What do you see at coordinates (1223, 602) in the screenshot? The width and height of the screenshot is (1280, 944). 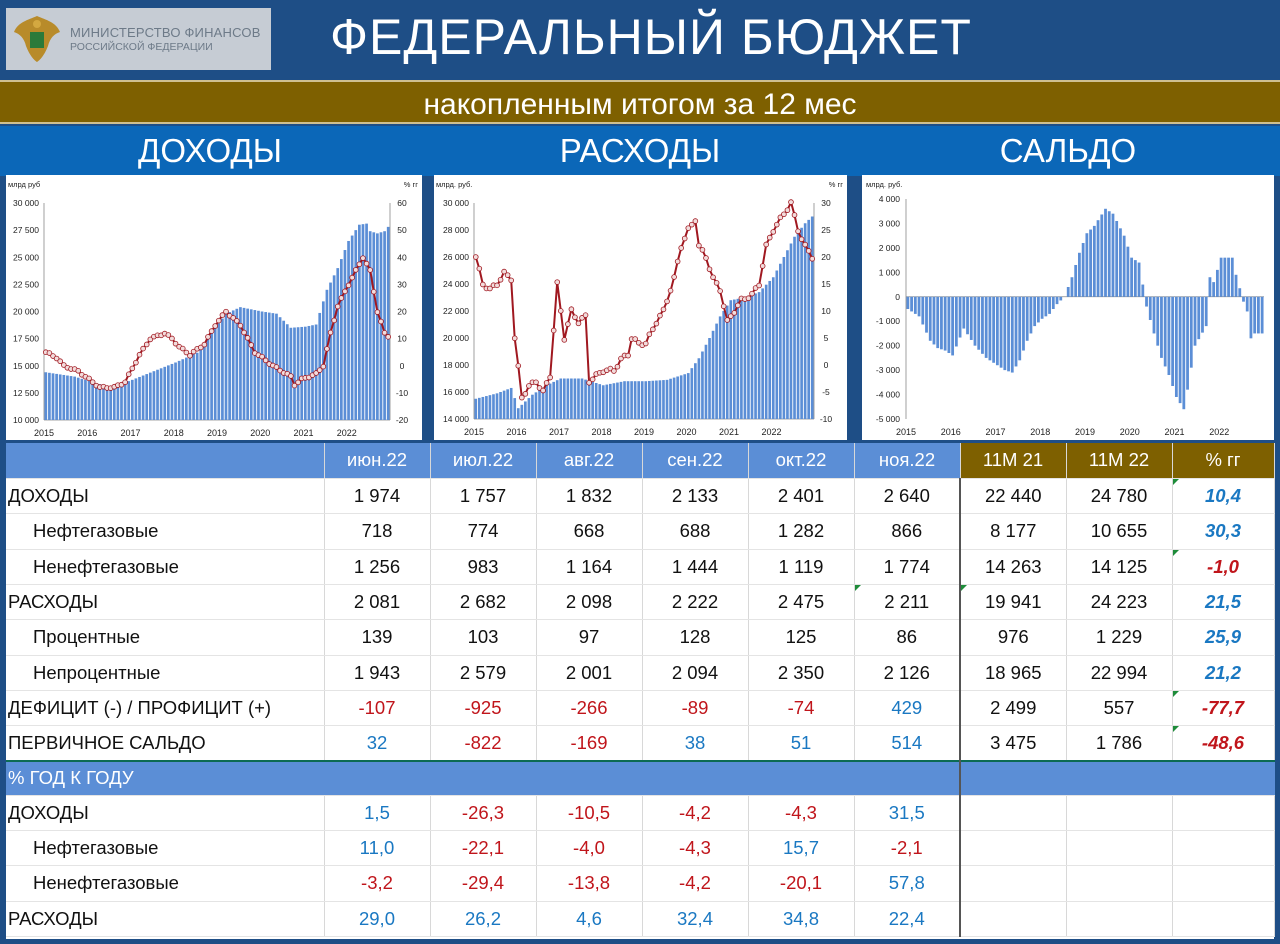 I see `table-cell: 21,5` at bounding box center [1223, 602].